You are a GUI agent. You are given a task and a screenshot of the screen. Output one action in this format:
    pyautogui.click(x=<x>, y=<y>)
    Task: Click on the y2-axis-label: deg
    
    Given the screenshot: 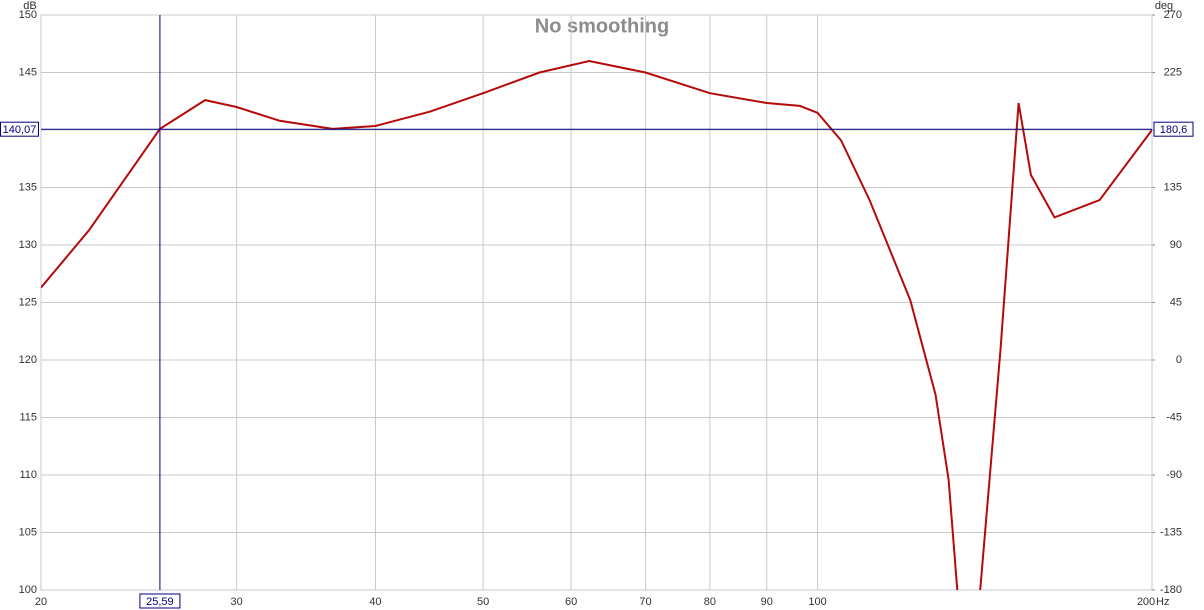 What is the action you would take?
    pyautogui.click(x=1164, y=6)
    